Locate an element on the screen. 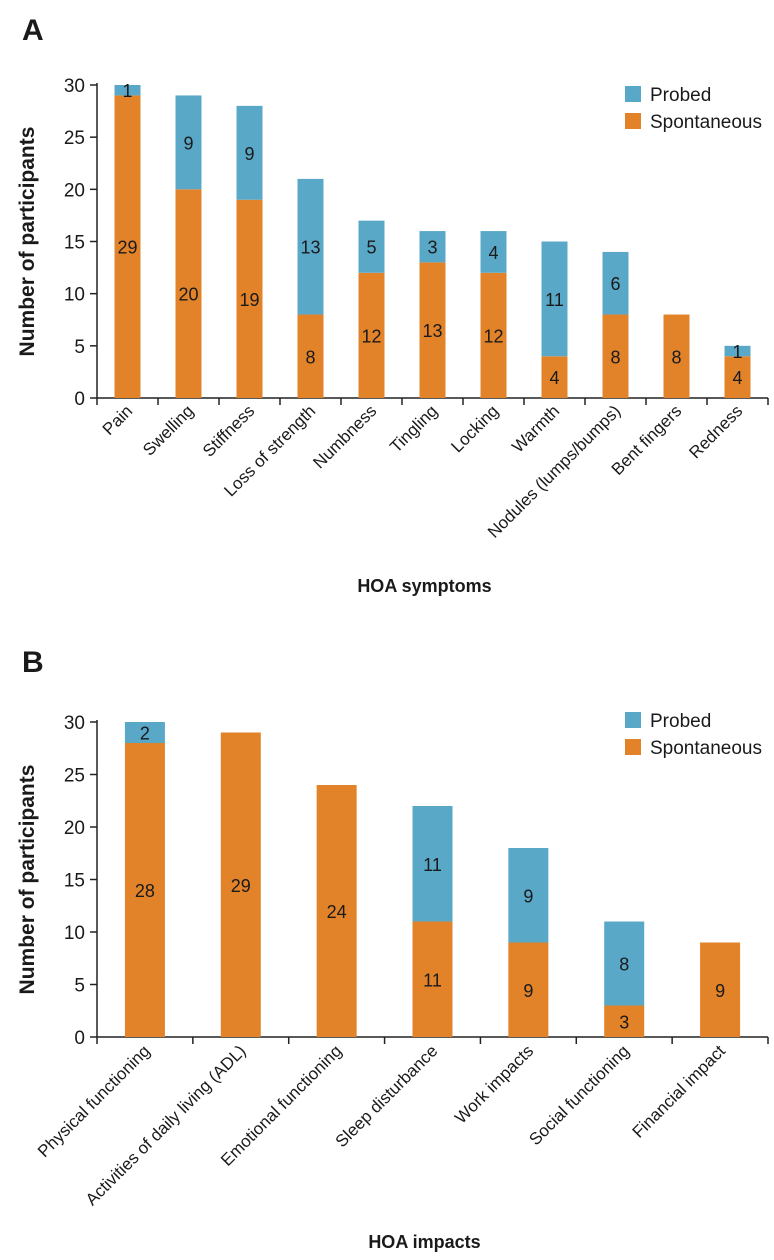 This screenshot has width=774, height=1260. x-tick-label: Tingling is located at coordinates (413, 428).